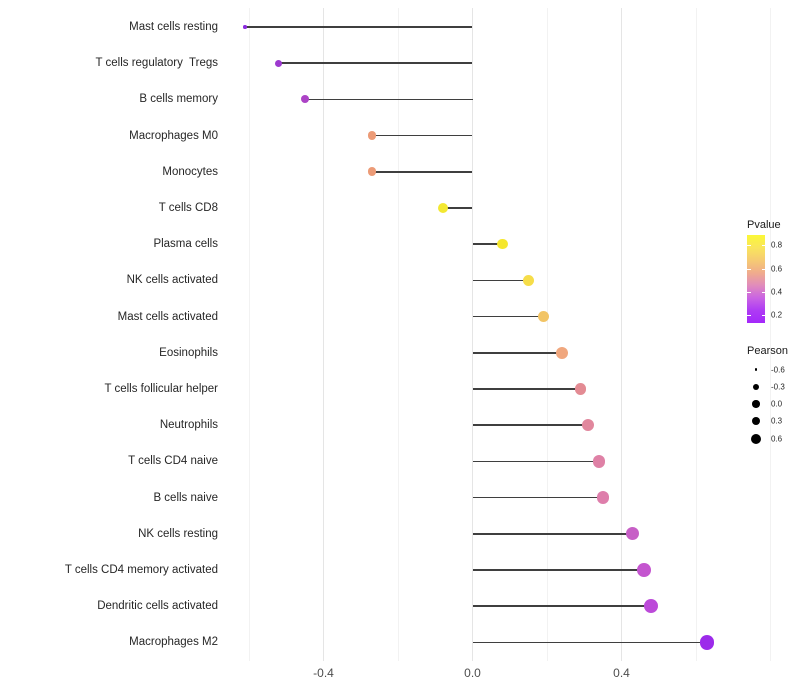 This screenshot has height=700, width=800. What do you see at coordinates (156, 63) in the screenshot?
I see `y-axis-label: T cells regulatory Tregs` at bounding box center [156, 63].